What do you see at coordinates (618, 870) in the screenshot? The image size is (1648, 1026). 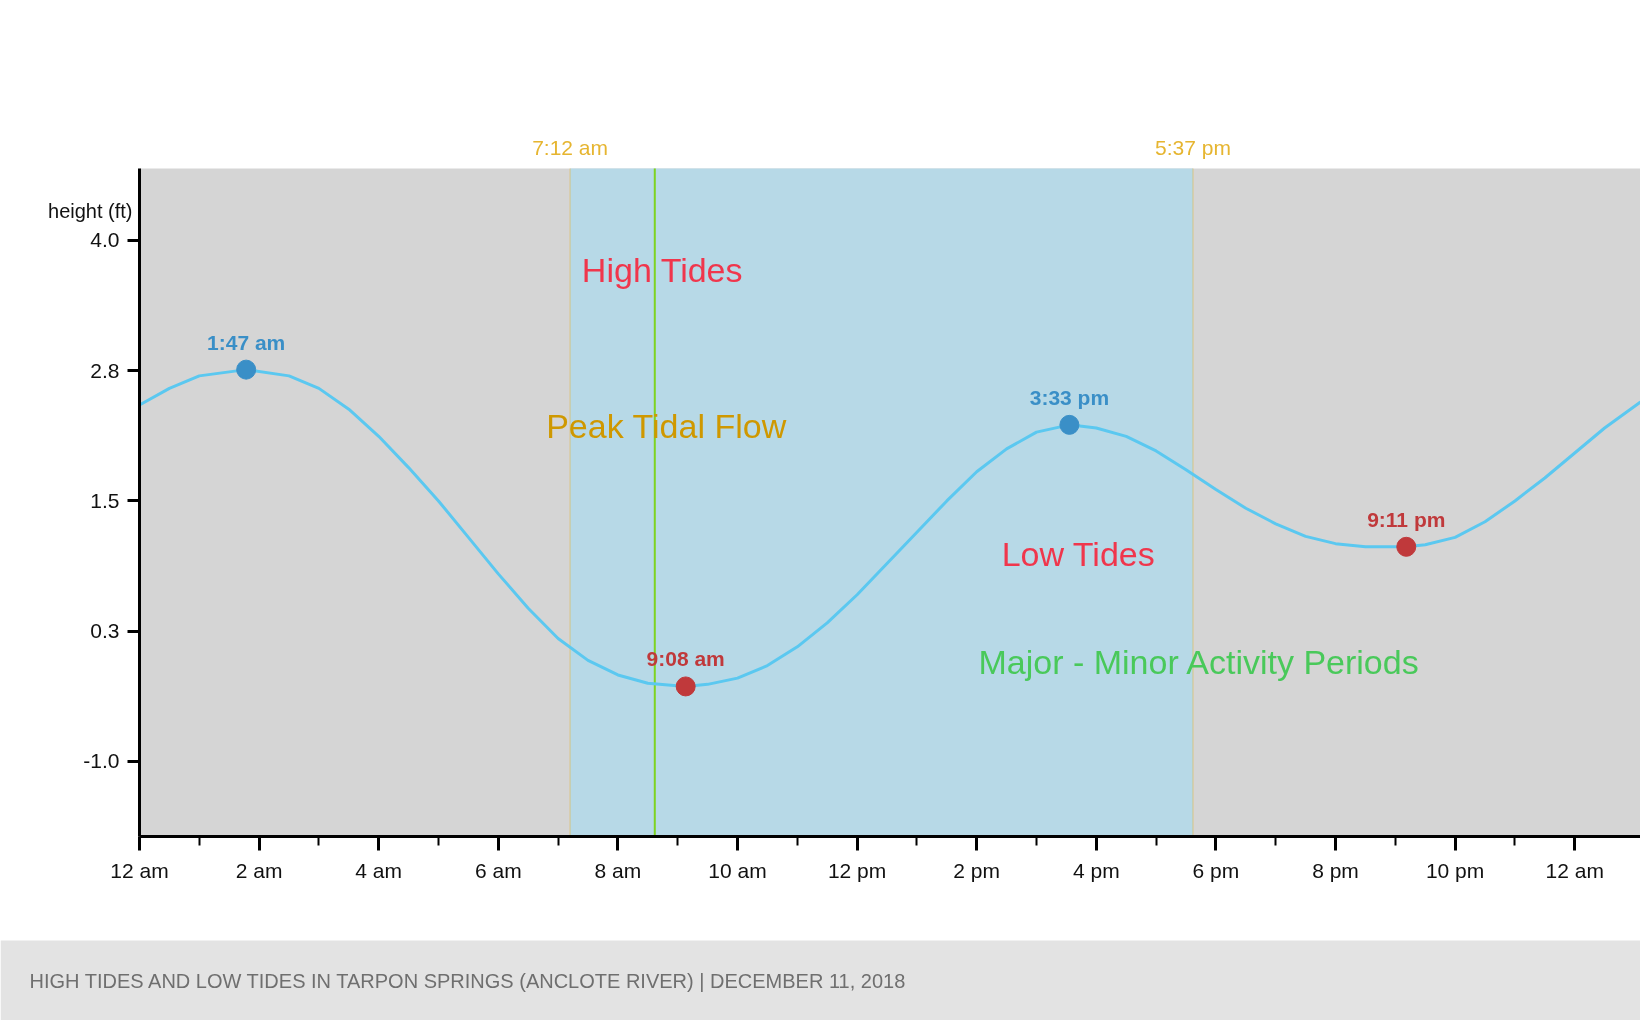 I see `x-tick-label: 8 am` at bounding box center [618, 870].